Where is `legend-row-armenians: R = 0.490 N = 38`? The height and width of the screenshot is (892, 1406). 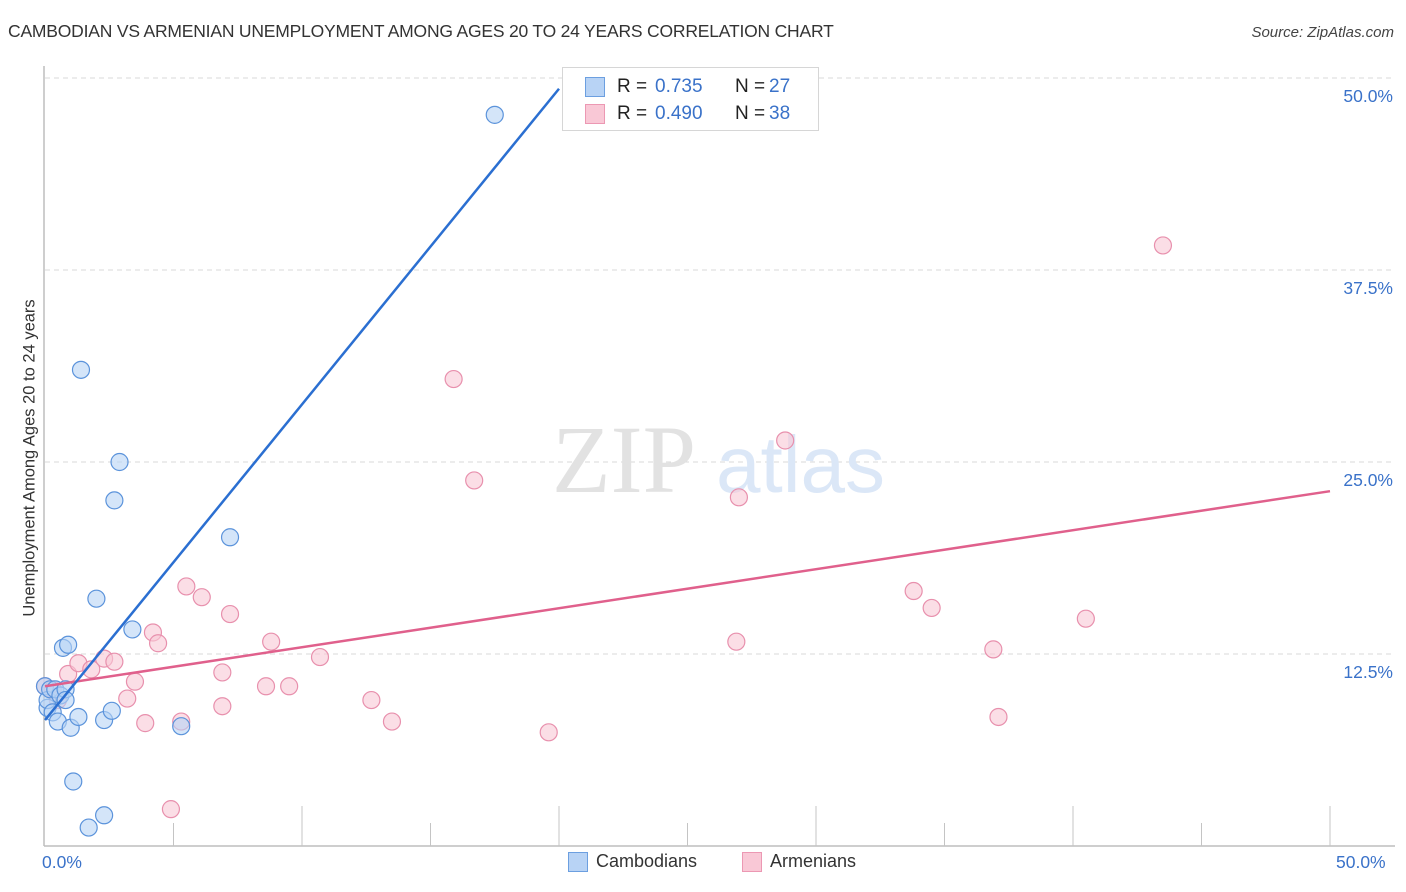 legend-row-armenians: R = 0.490 N = 38 is located at coordinates (687, 114).